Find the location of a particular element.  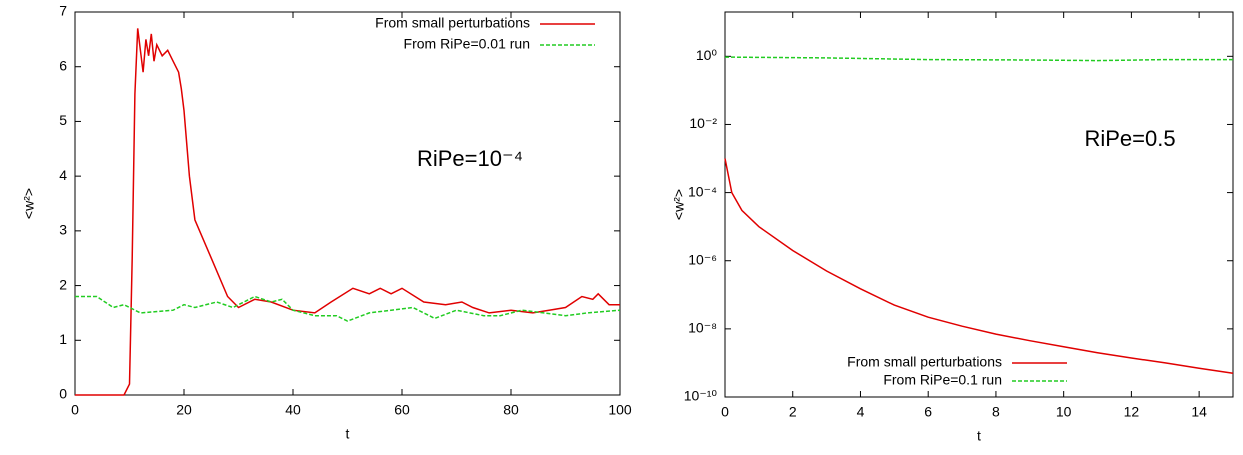

annotation: RiPe=10⁻⁴ is located at coordinates (470, 158).